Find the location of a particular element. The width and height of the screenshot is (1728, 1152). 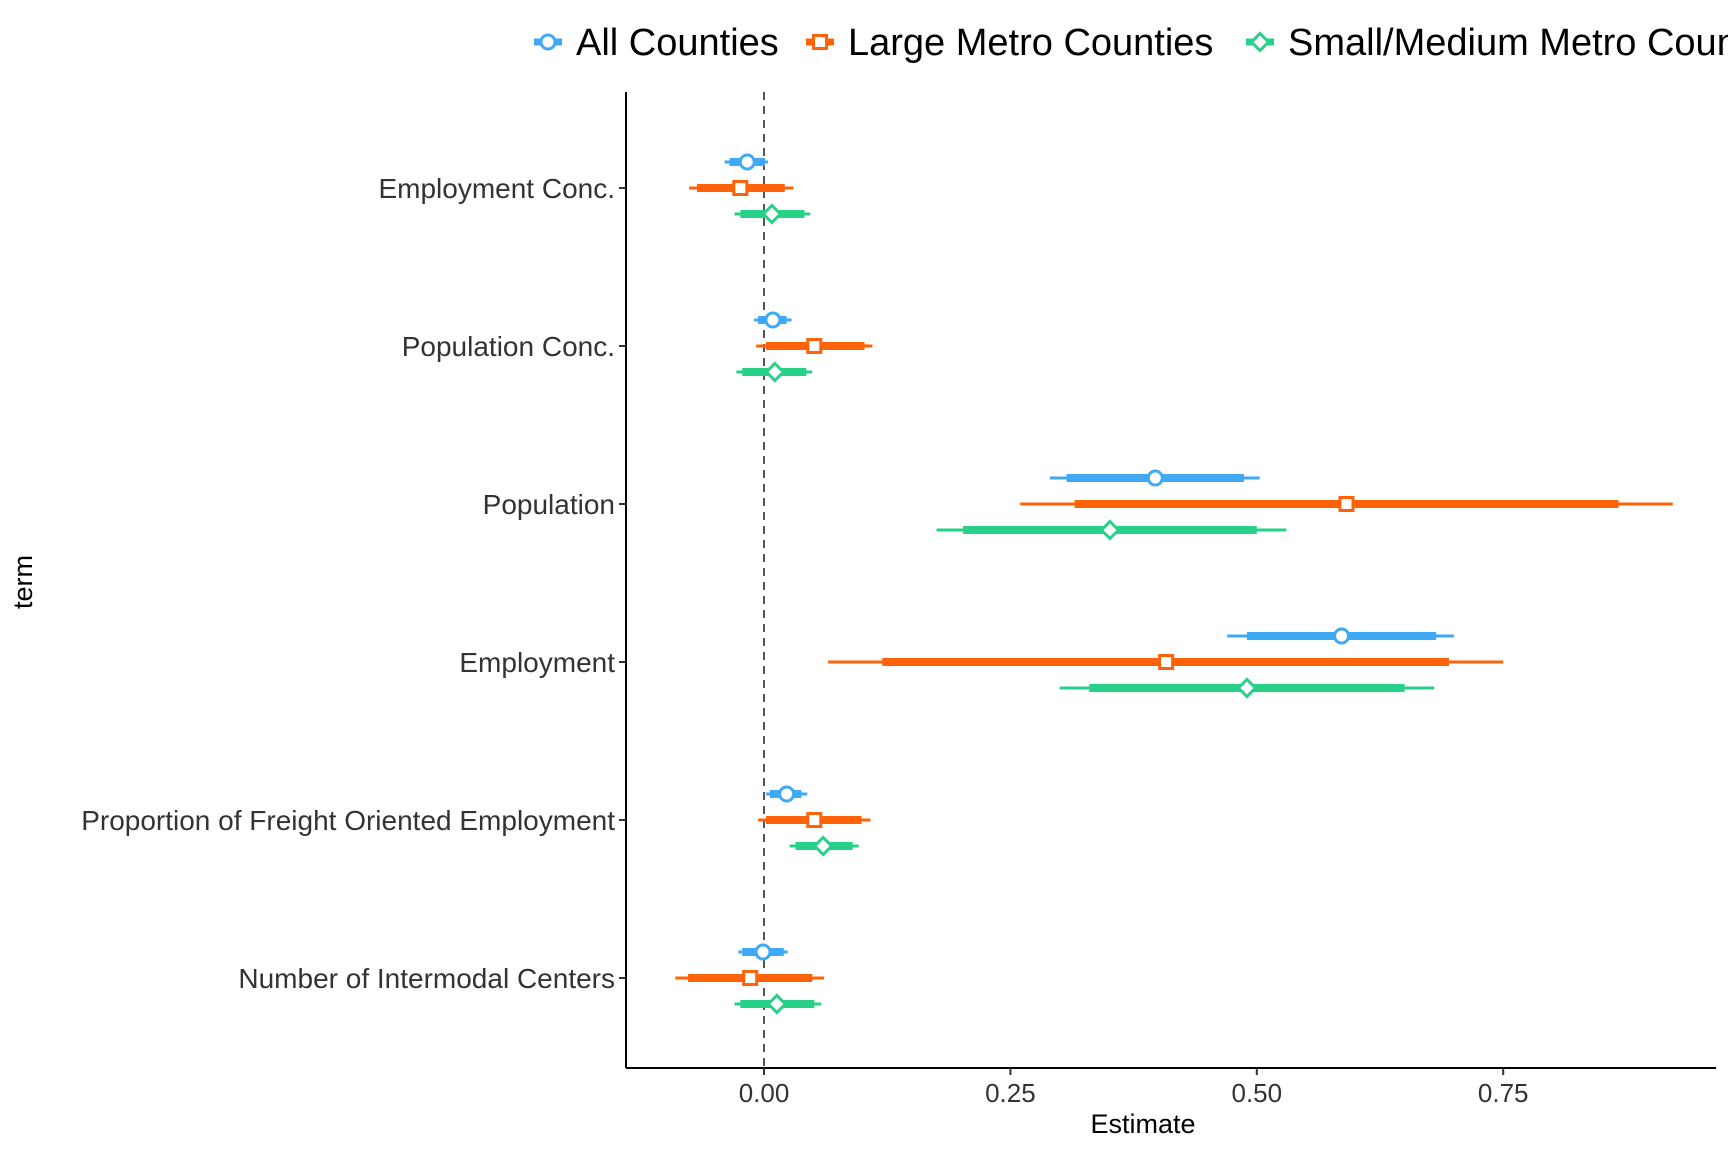

legend-item: Large Metro Counties is located at coordinates (1009, 43).